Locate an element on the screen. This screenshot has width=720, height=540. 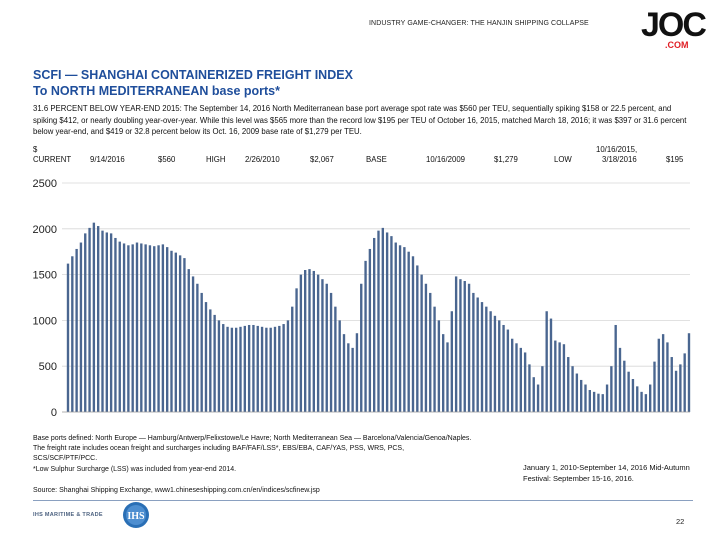
current-date: 9/14/2016 is located at coordinates (107, 159).